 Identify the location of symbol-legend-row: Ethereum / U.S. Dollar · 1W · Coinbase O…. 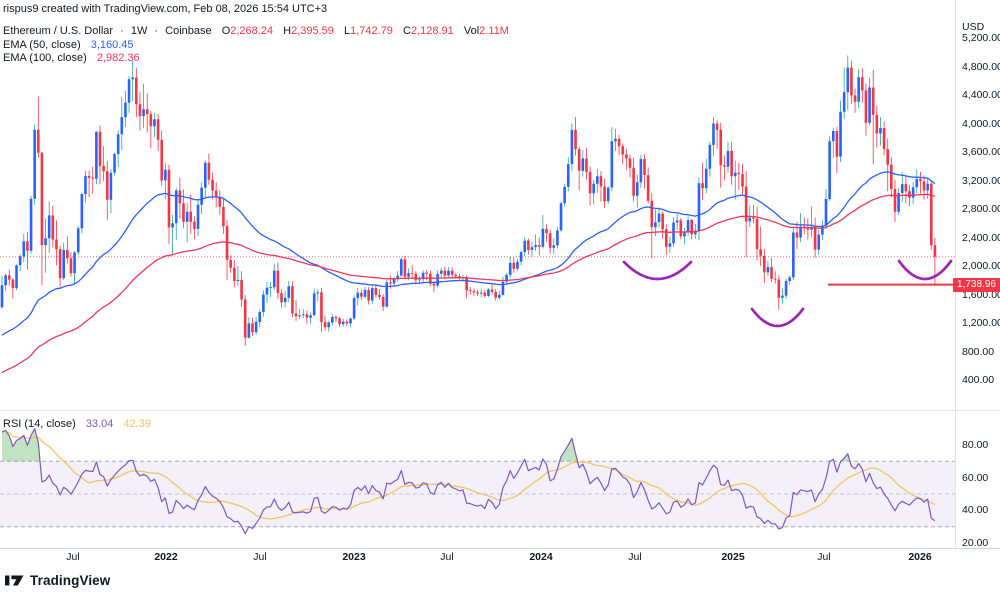
(256, 31).